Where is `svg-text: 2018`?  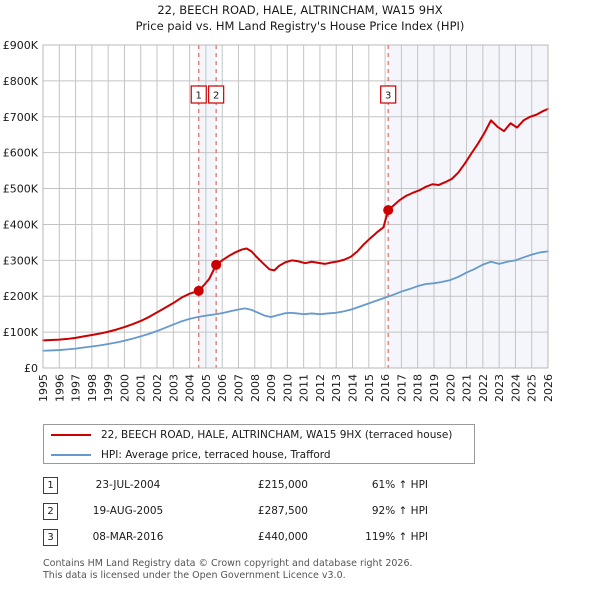
svg-text: 2018 is located at coordinates (418, 388).